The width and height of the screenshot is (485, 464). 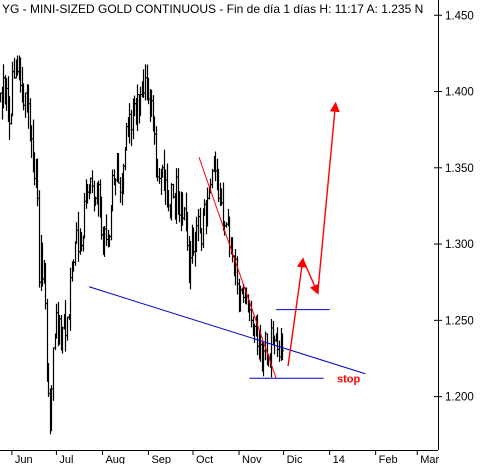 What do you see at coordinates (459, 245) in the screenshot?
I see `y-tick-label: 1.300` at bounding box center [459, 245].